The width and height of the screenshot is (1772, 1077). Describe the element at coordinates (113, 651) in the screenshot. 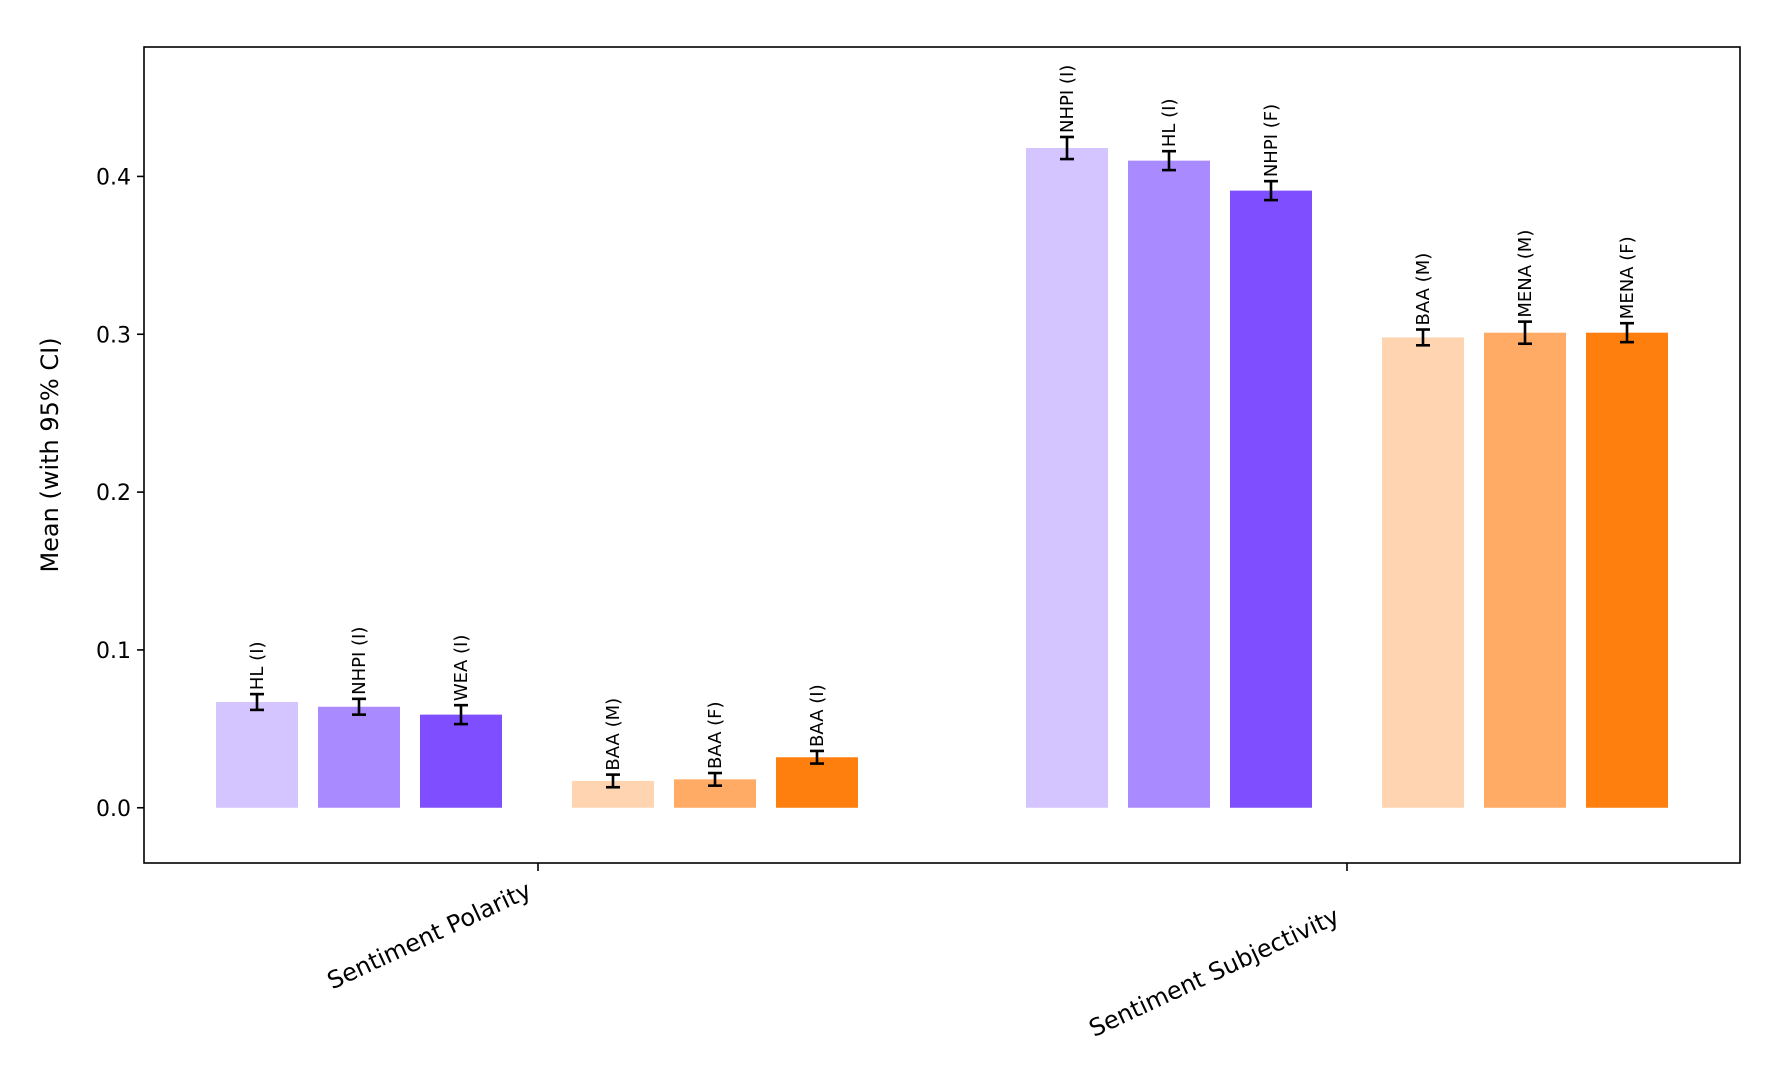

I see `y-tick-label: 0.1` at that location.